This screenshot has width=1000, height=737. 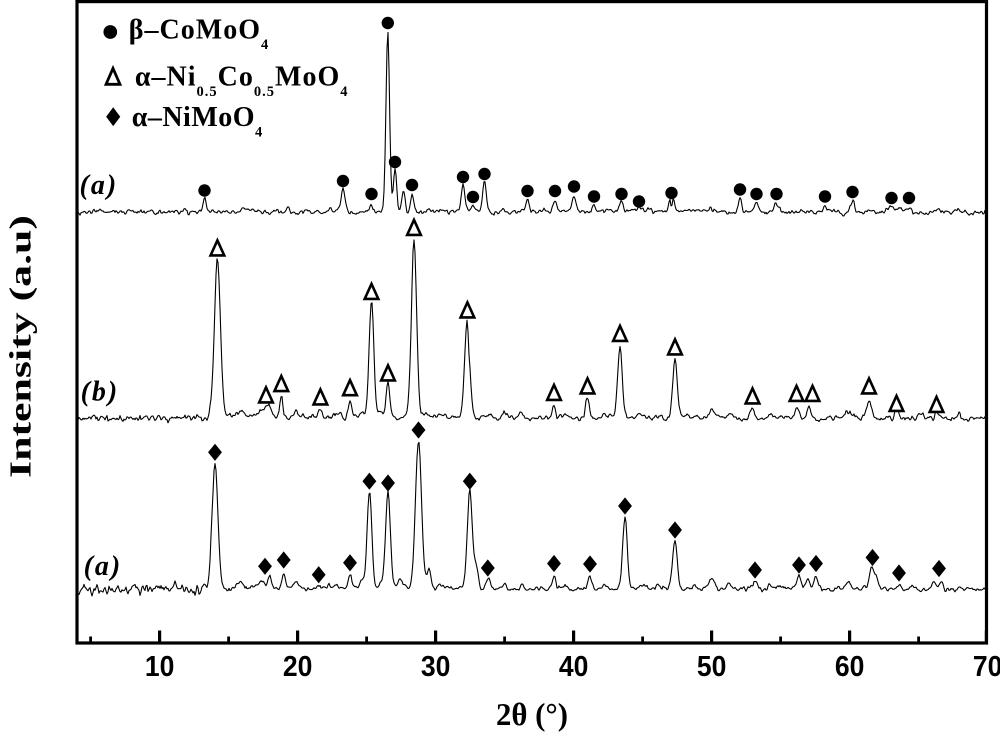 I want to click on svg-text: (b), so click(x=100, y=391).